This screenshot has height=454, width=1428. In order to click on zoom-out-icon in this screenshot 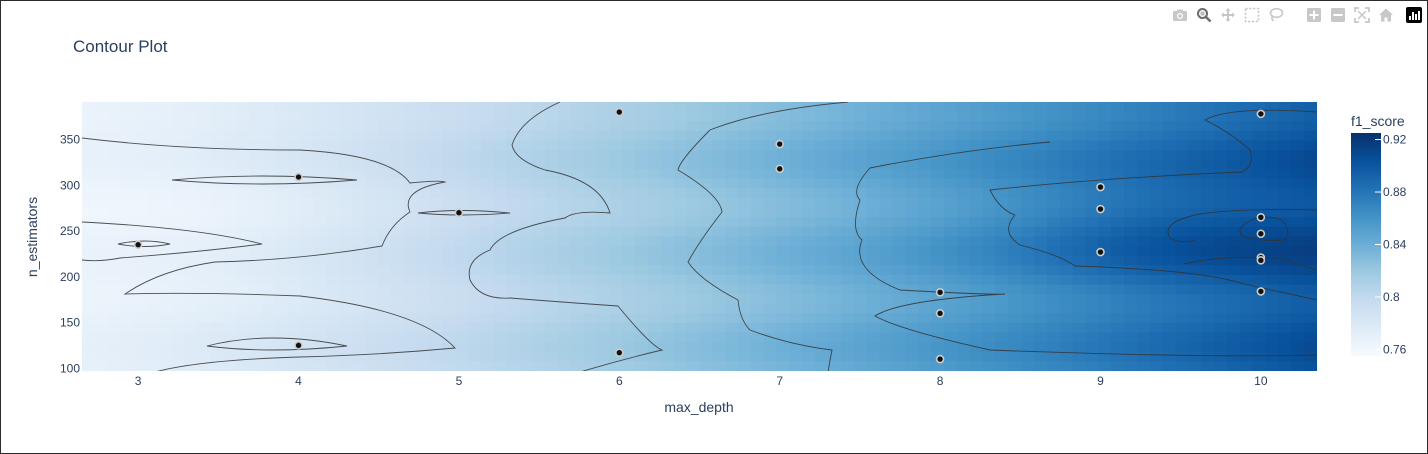, I will do `click(1338, 15)`.